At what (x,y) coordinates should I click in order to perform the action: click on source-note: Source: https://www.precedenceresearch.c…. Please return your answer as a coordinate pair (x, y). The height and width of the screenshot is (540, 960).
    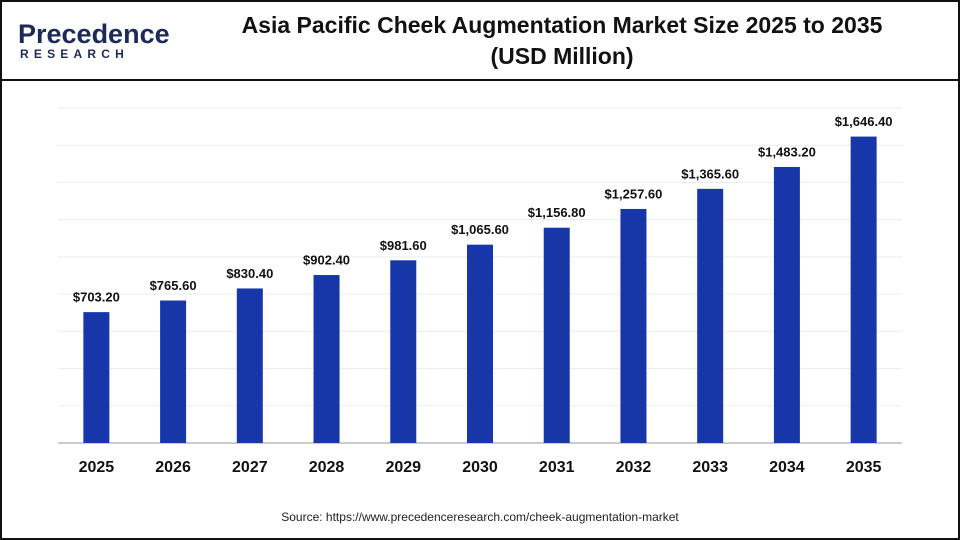
    Looking at the image, I should click on (480, 517).